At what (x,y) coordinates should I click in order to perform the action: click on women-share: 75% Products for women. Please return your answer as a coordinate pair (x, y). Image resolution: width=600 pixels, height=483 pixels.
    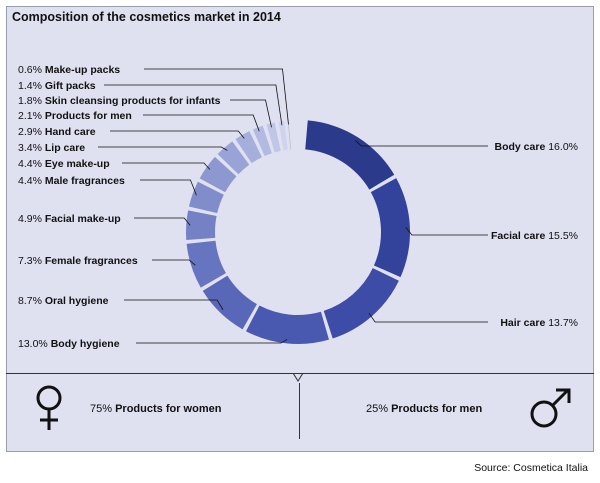
    Looking at the image, I should click on (155, 409).